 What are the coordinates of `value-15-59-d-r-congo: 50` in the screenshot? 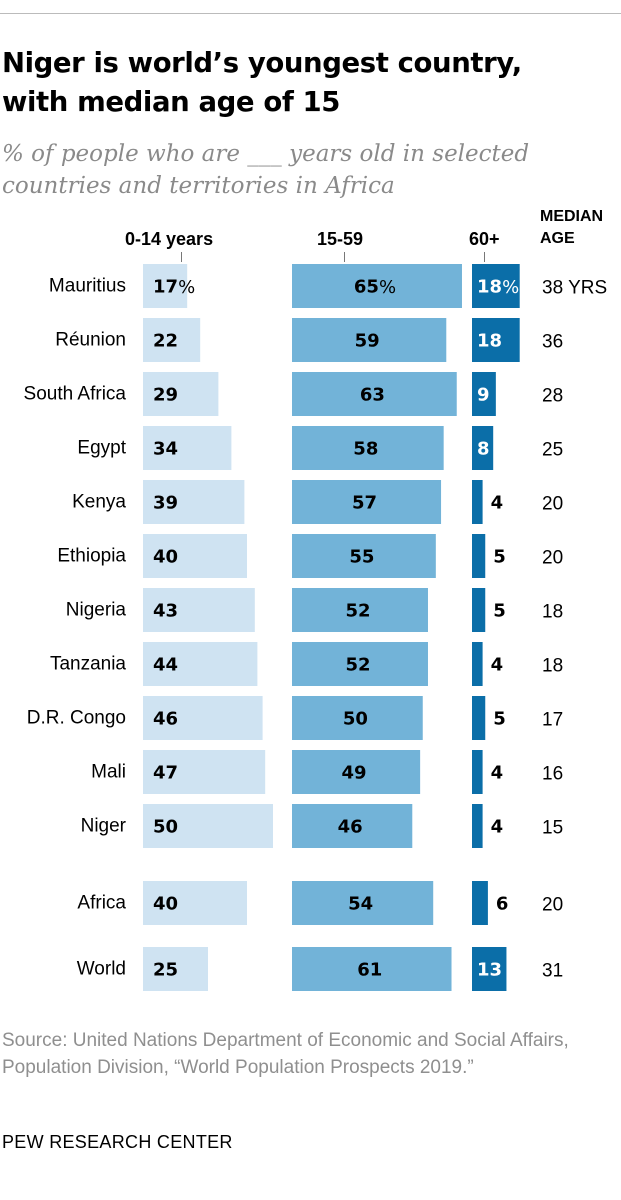 It's located at (355, 719).